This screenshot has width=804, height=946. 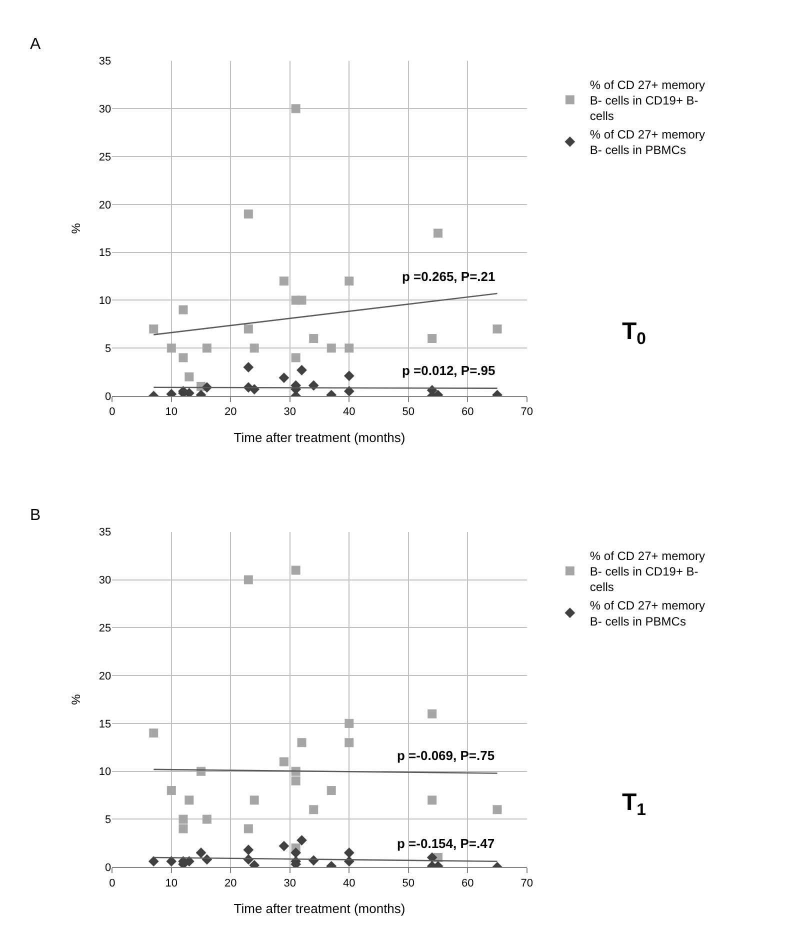 What do you see at coordinates (634, 333) in the screenshot?
I see `text: T$_{0}$` at bounding box center [634, 333].